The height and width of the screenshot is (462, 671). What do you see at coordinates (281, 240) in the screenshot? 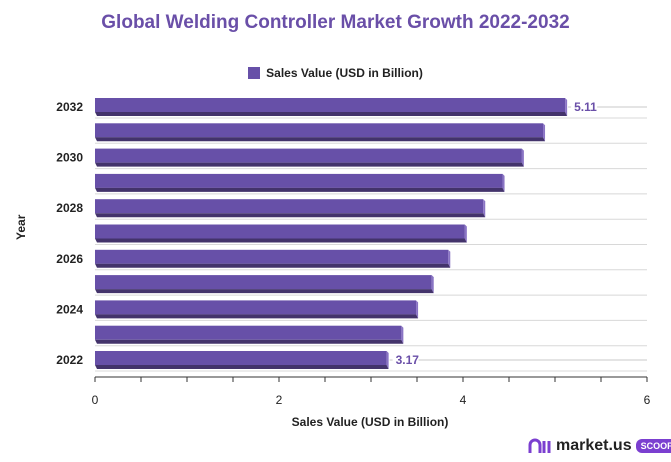
I see `bar-shadow-2027` at bounding box center [281, 240].